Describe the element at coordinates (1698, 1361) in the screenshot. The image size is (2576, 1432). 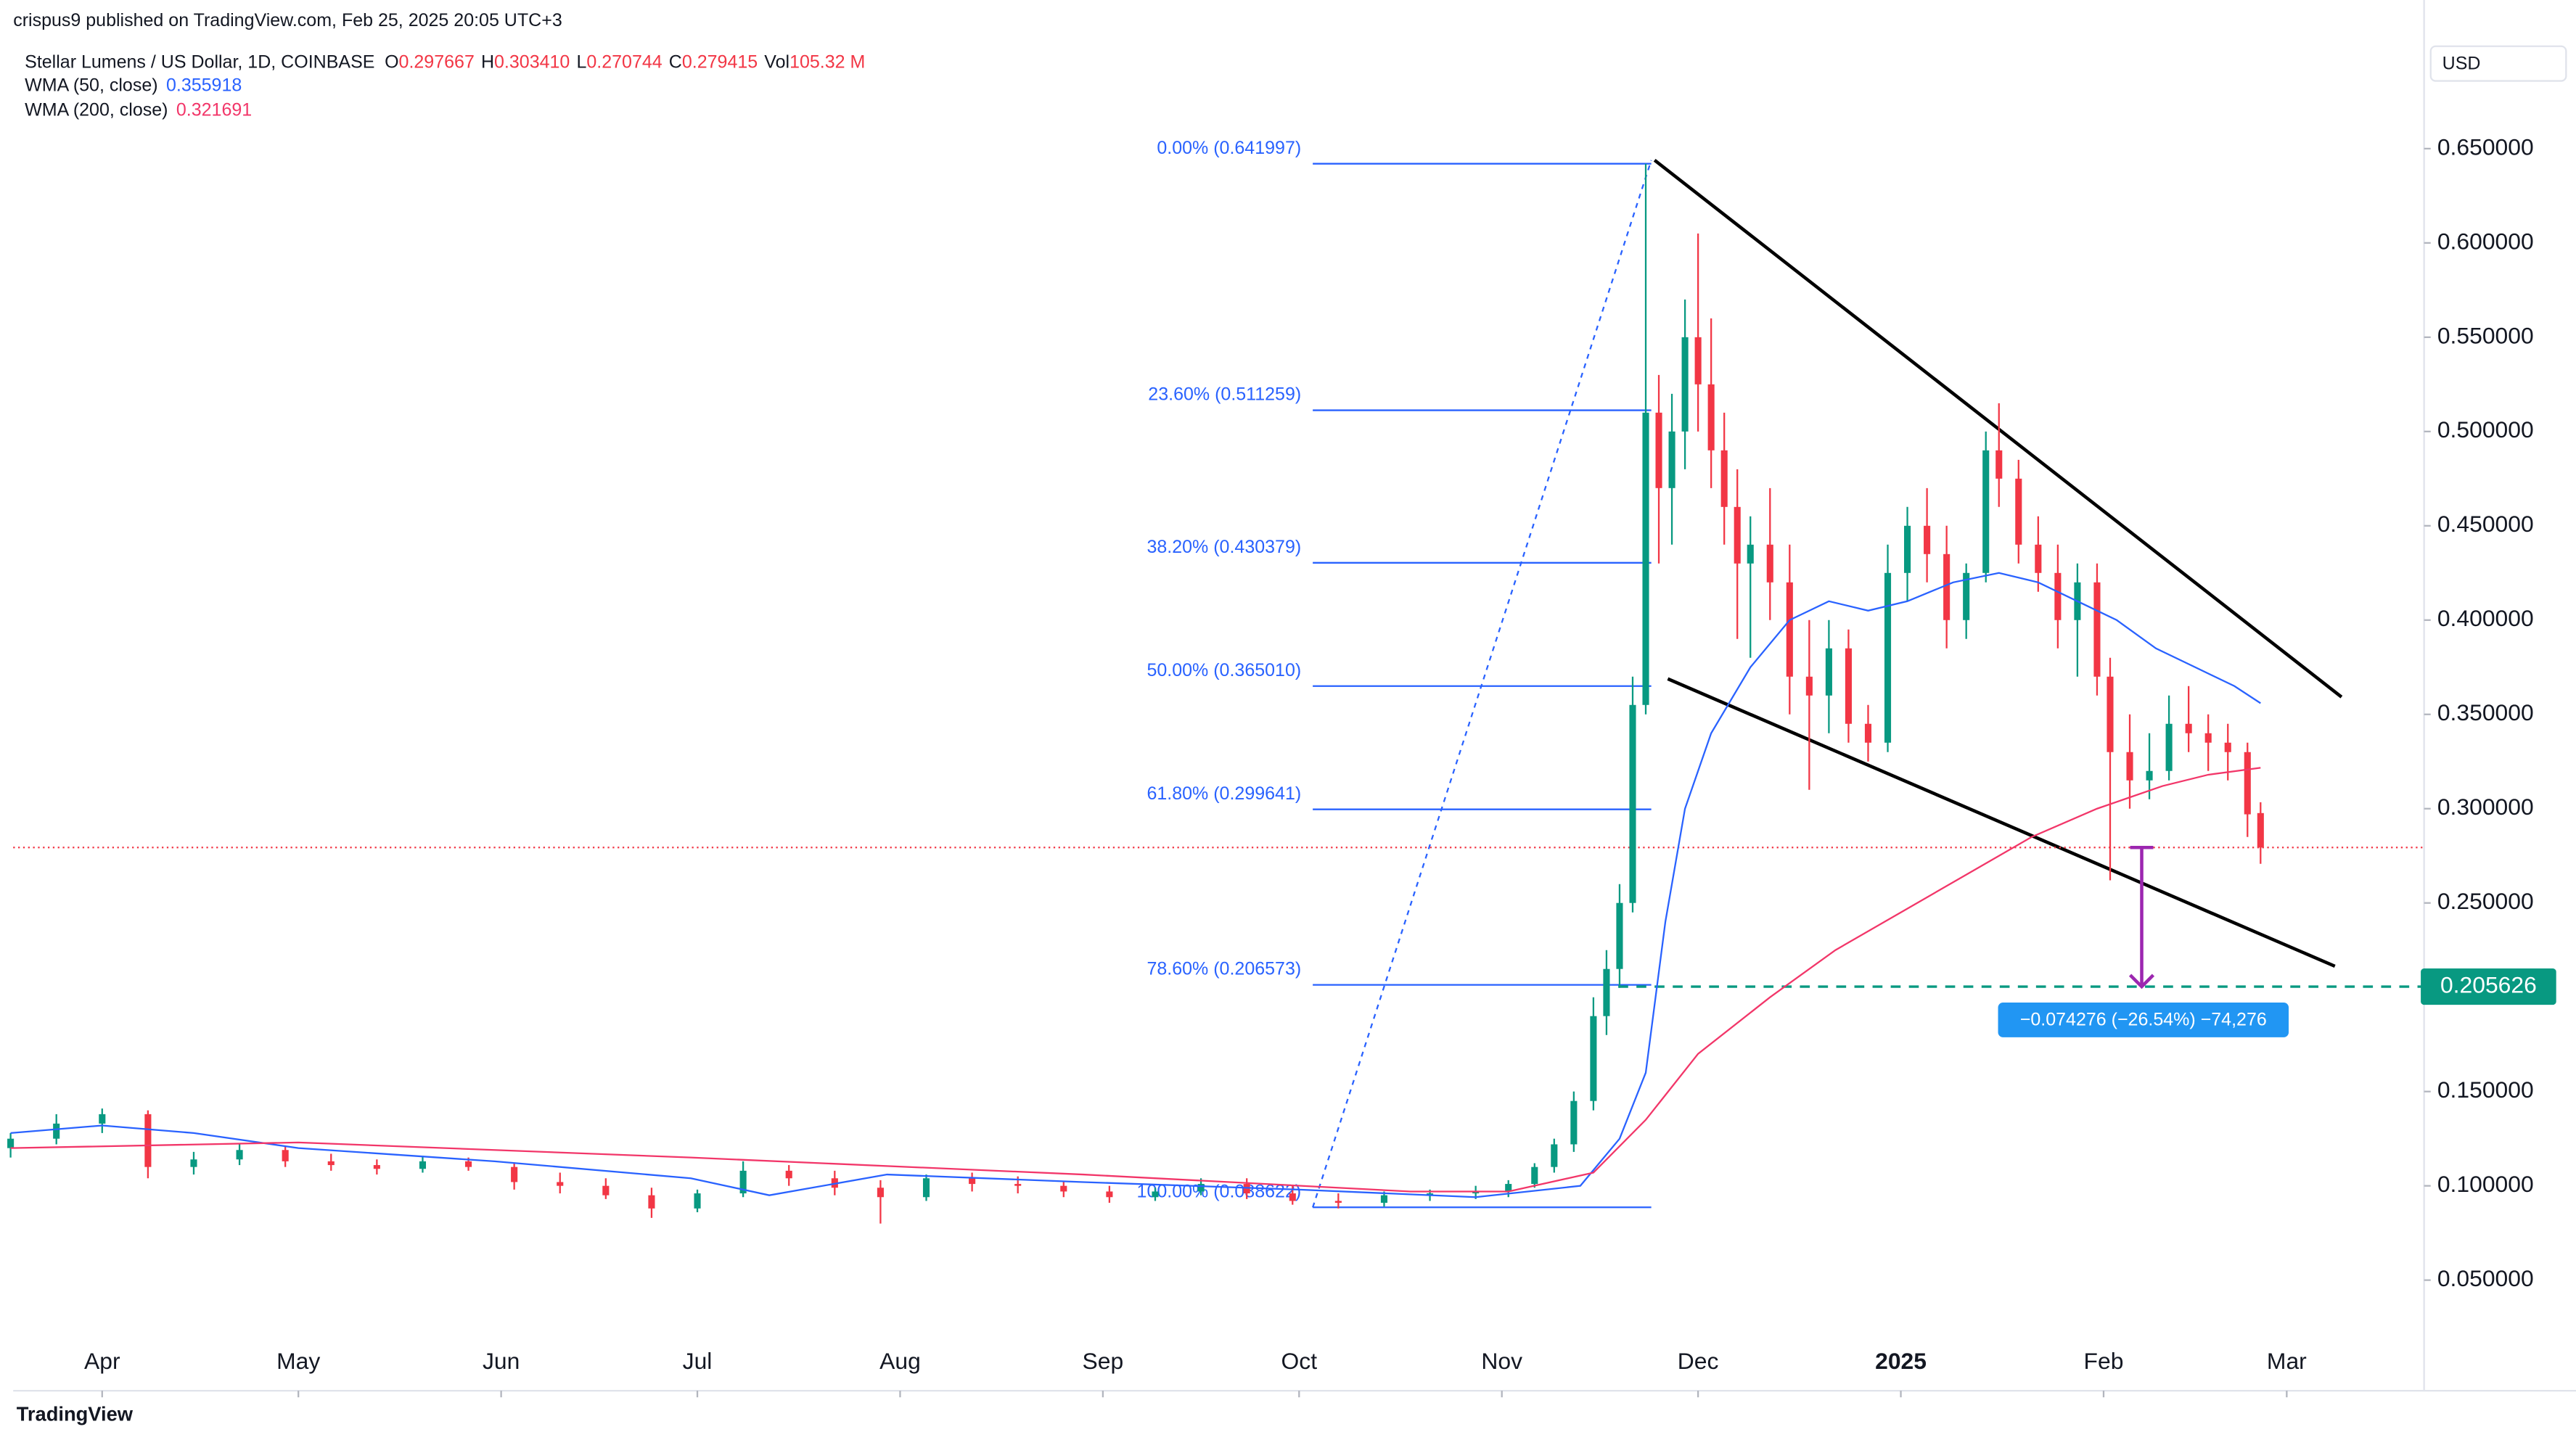
I see `x-tick-label: Dec` at that location.